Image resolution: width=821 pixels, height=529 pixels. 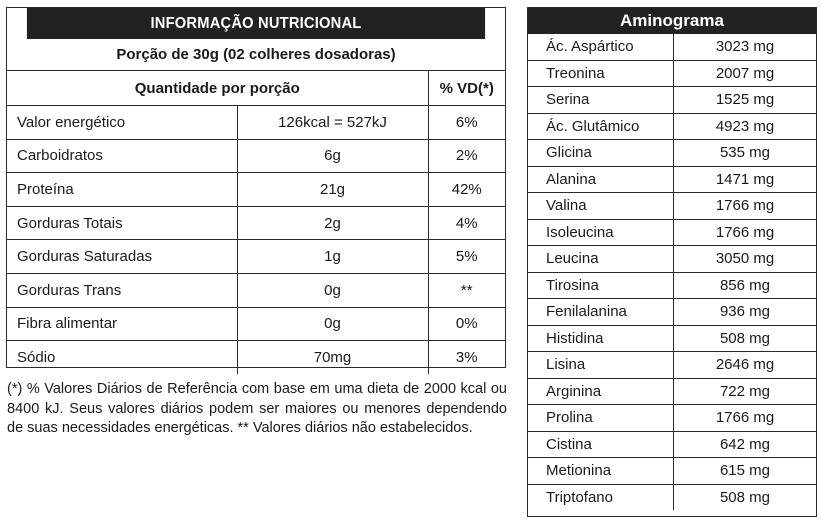 I want to click on amino-acid-name: Arginina, so click(x=601, y=391).